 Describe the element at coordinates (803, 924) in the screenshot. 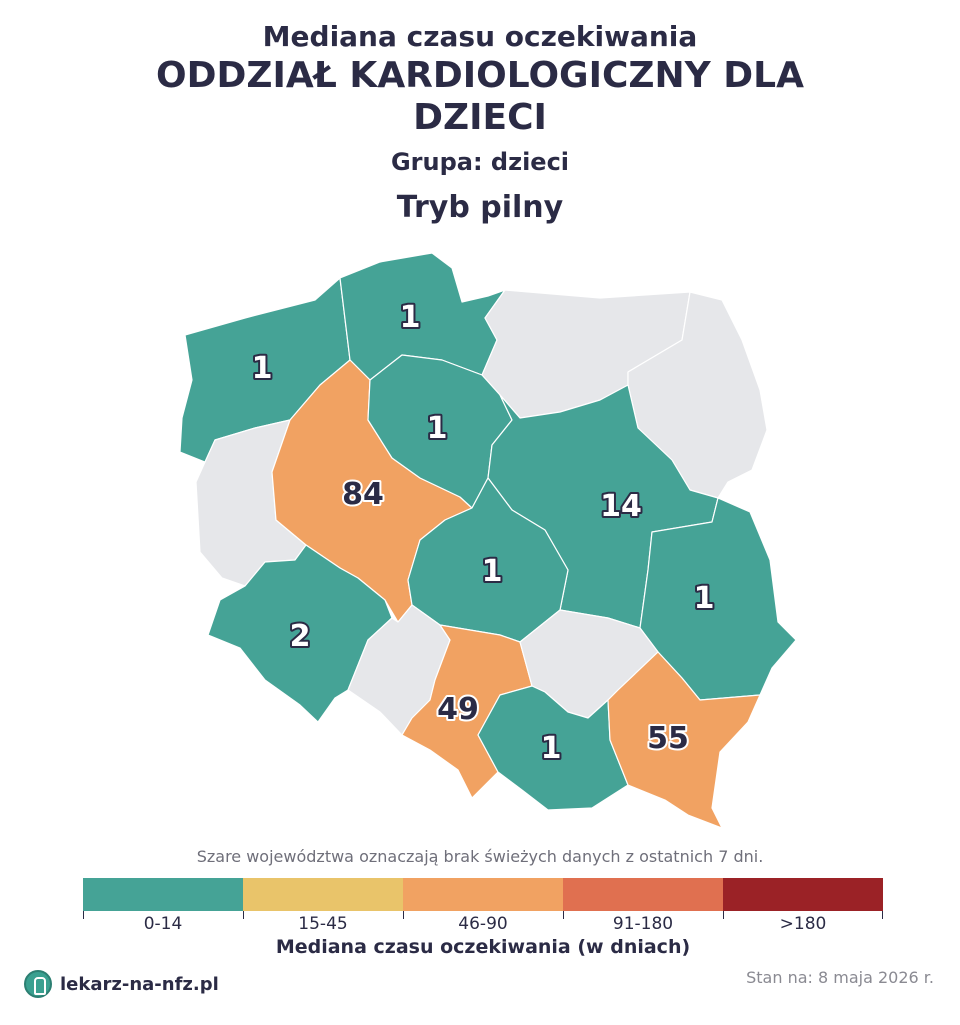

I see `legend-label-over-180: >180` at that location.